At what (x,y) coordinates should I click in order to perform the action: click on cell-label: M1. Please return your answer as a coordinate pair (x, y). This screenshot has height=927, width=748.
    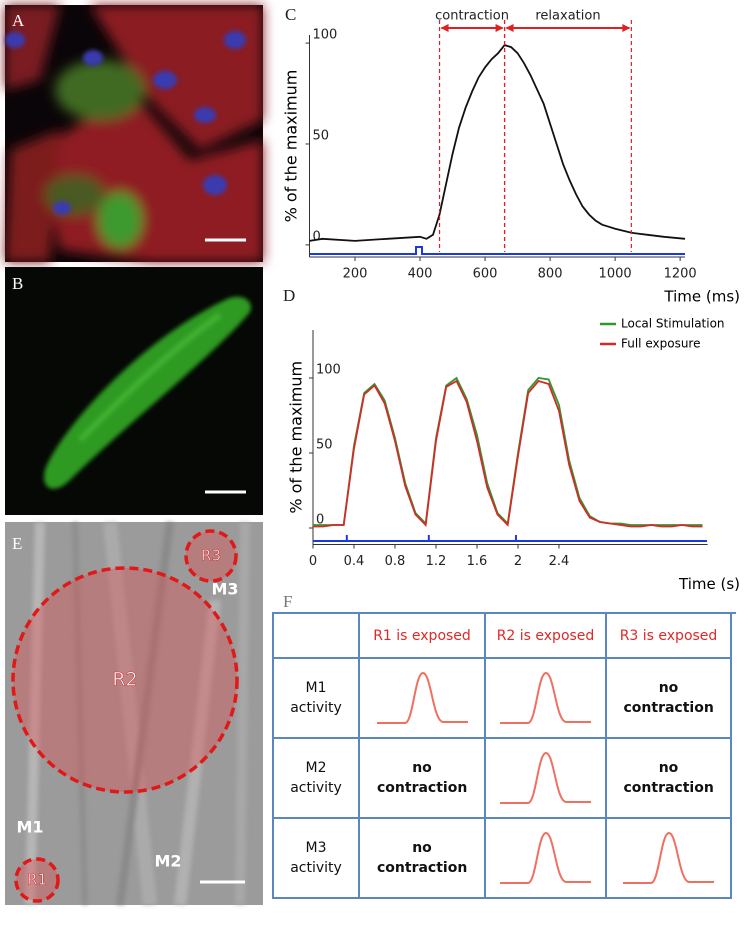
    Looking at the image, I should click on (29, 827).